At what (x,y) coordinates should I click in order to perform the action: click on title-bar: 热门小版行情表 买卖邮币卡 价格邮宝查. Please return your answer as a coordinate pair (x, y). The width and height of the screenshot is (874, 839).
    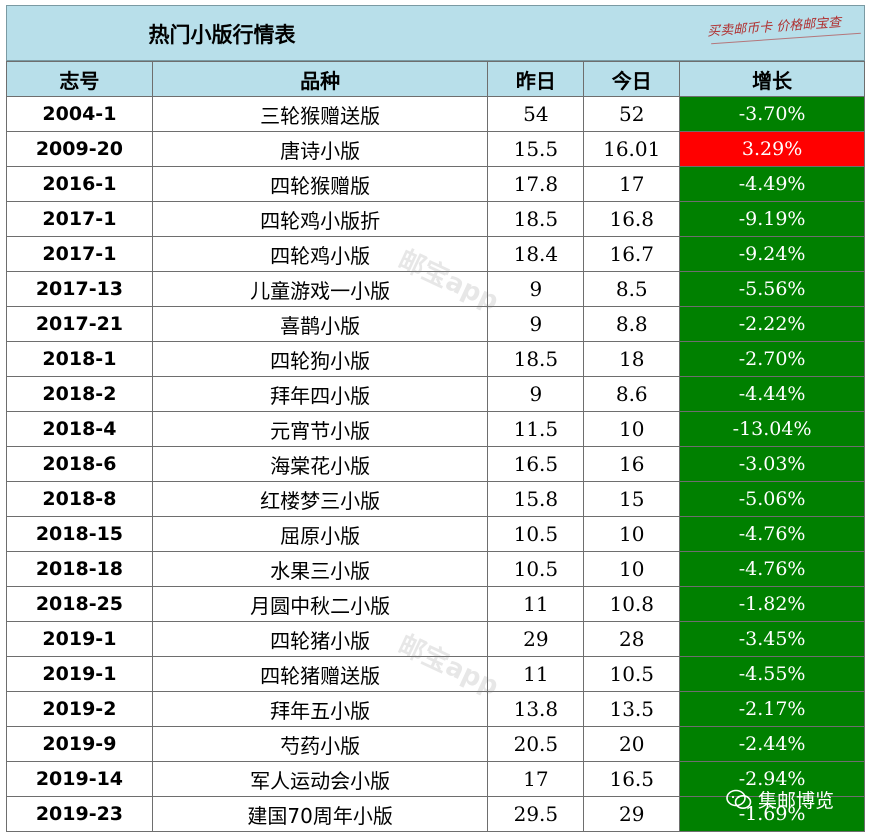
    Looking at the image, I should click on (435, 33).